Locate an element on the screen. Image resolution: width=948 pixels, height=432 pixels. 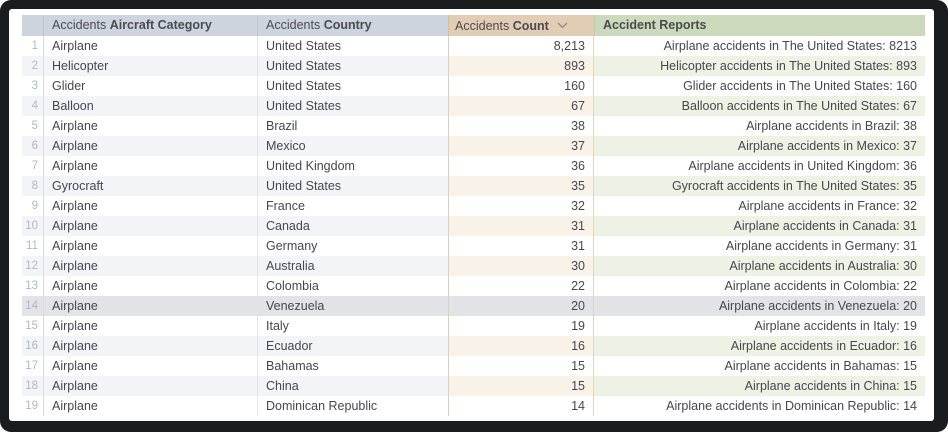
cell-count: 36 is located at coordinates (521, 166).